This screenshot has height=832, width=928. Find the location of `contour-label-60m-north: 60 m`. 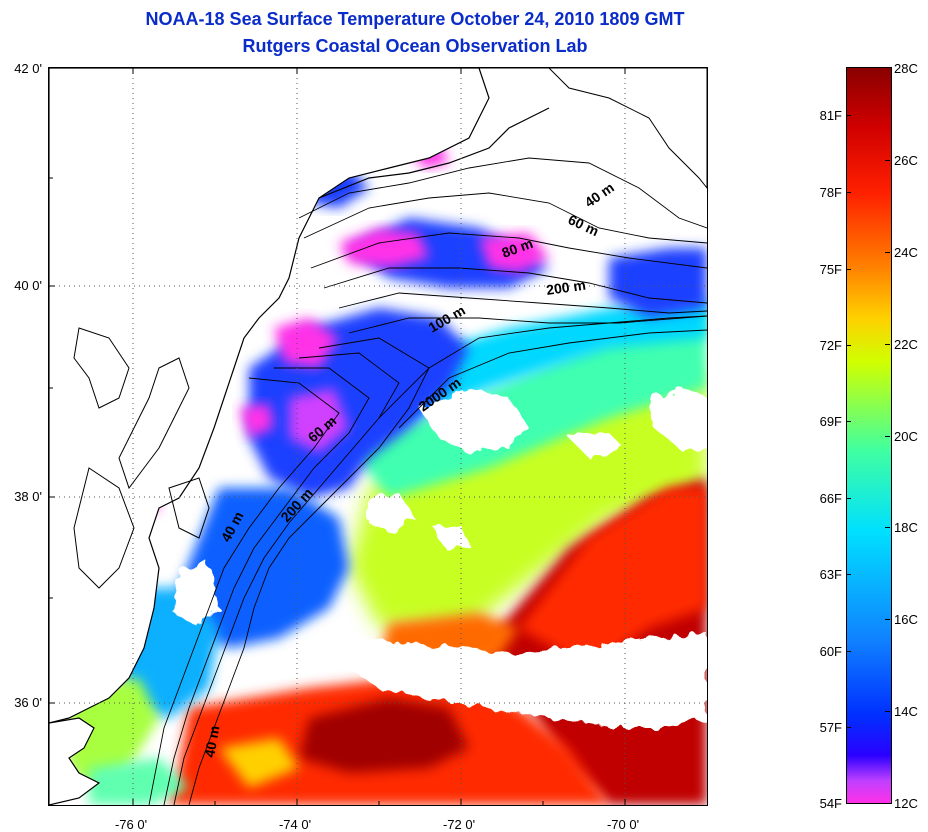

contour-label-60m-north: 60 m is located at coordinates (584, 225).